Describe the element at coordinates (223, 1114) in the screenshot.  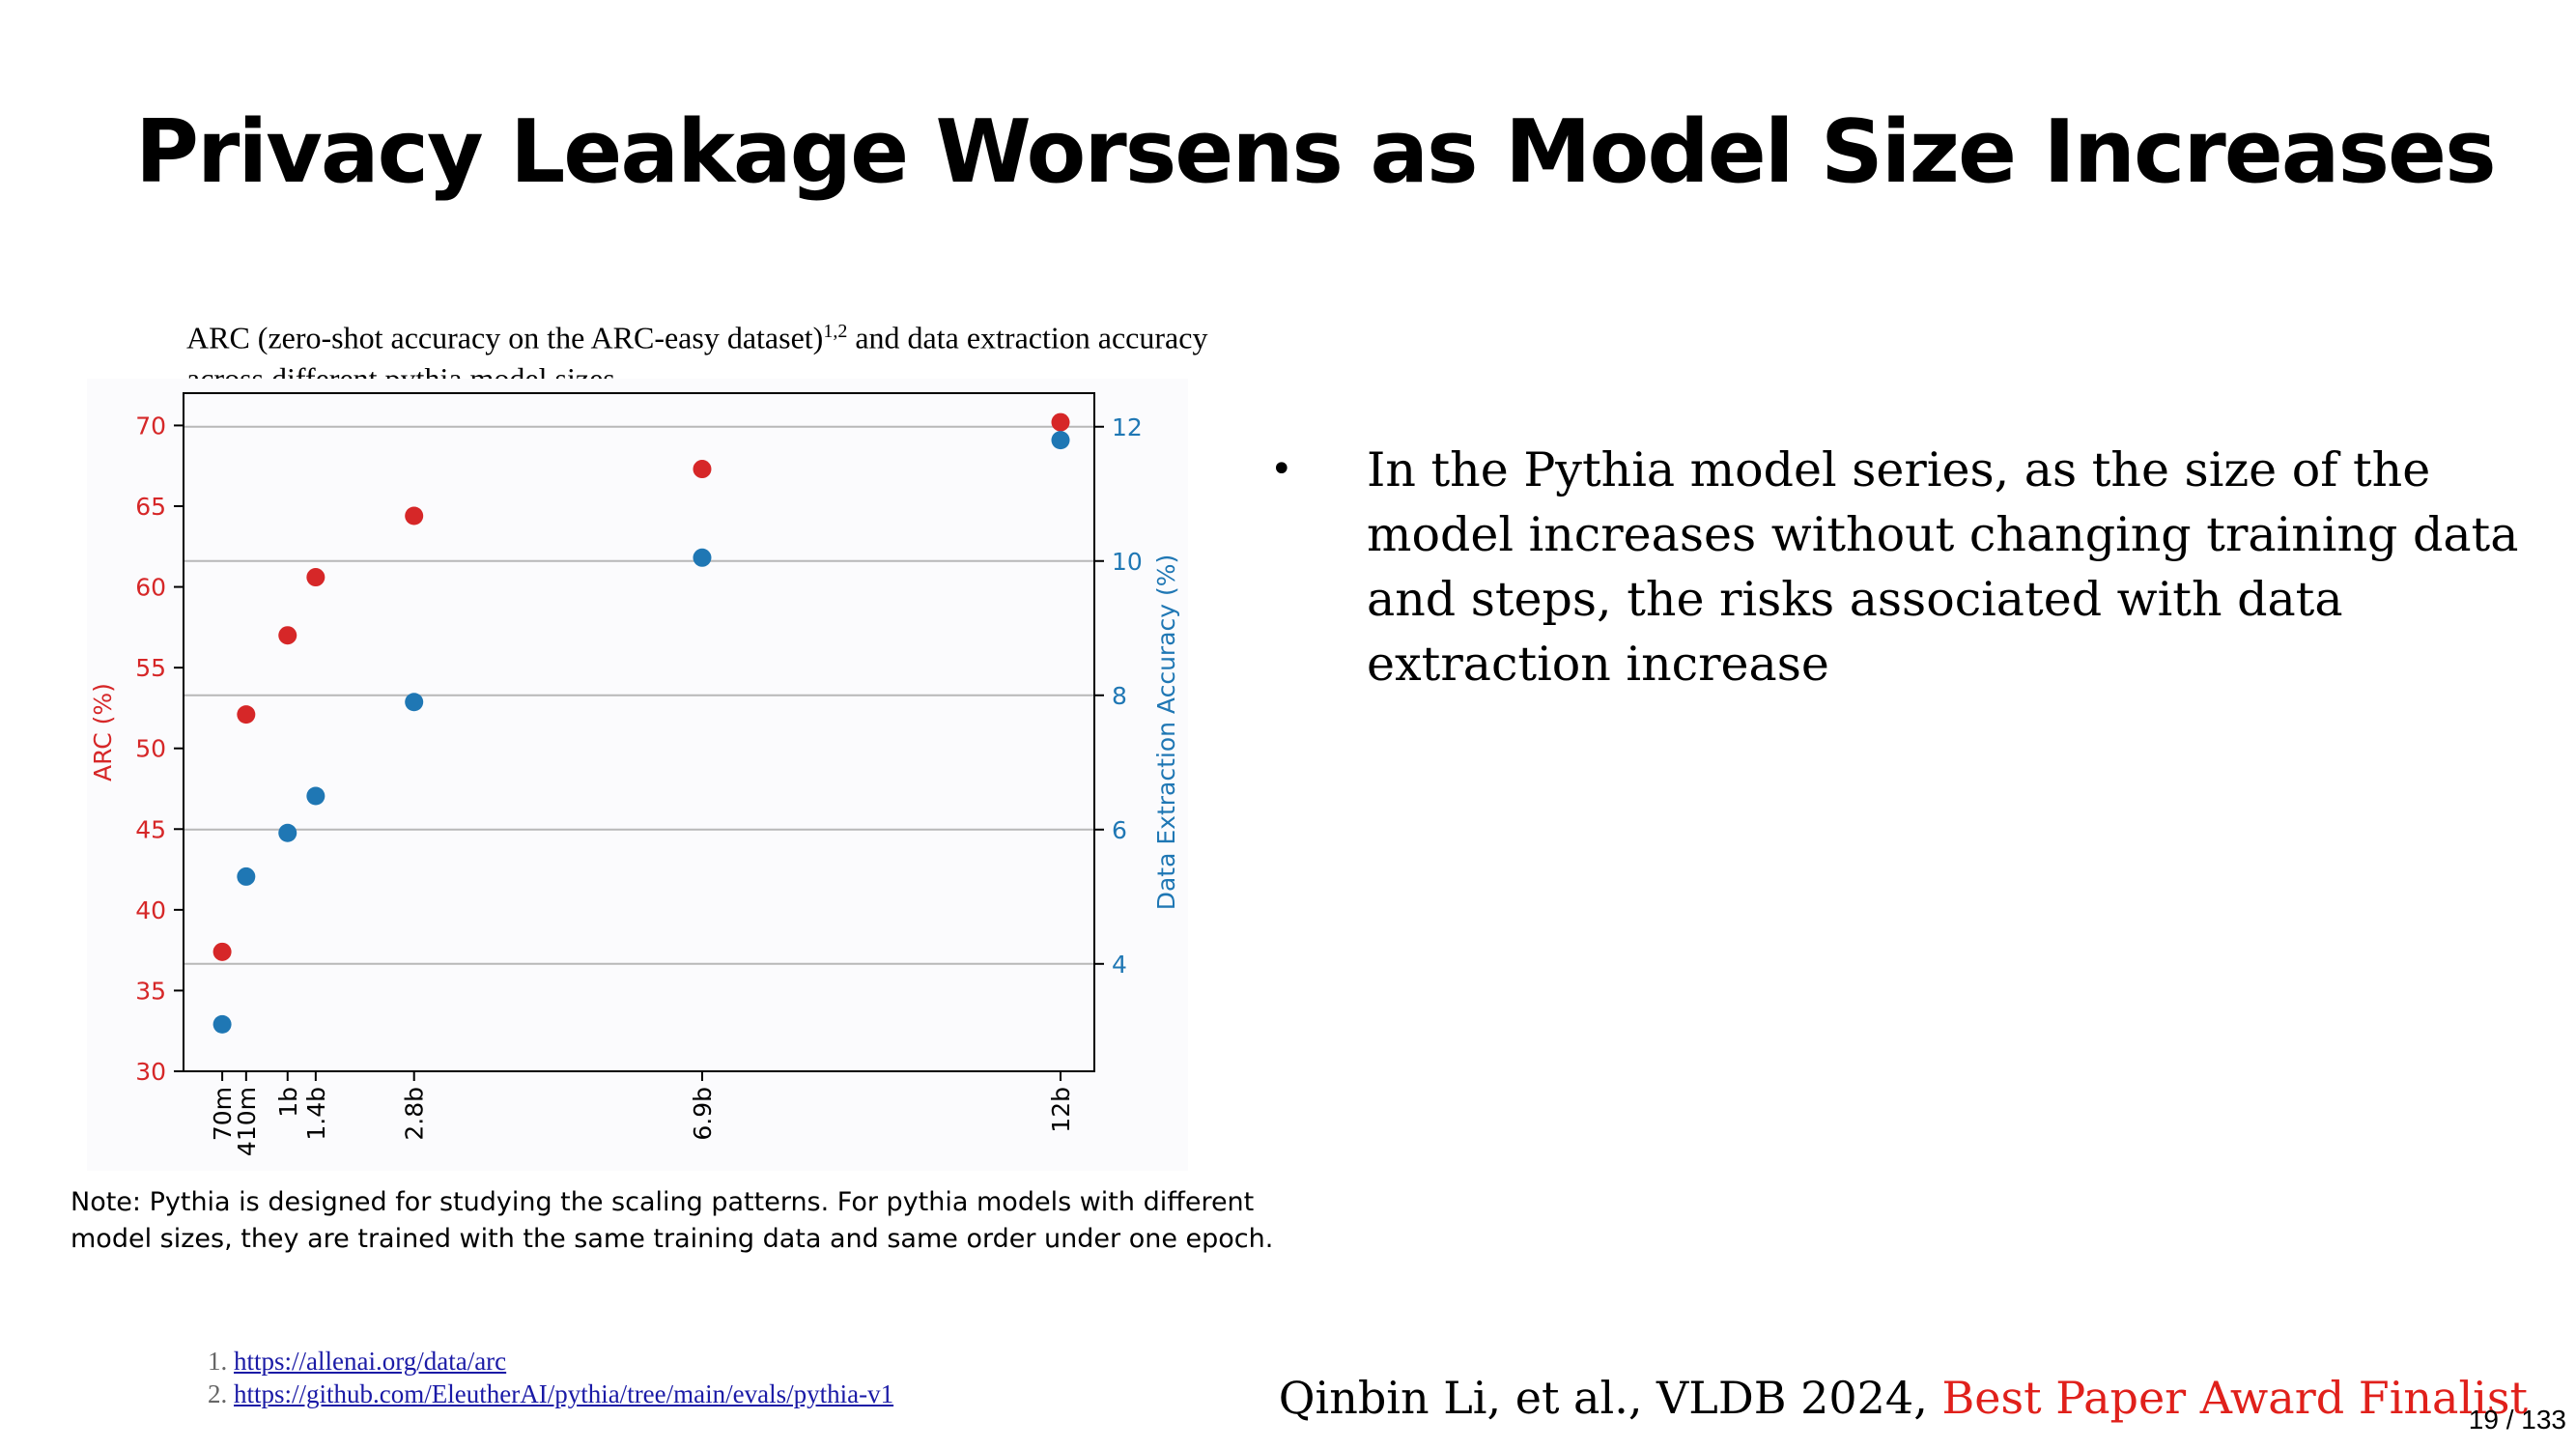
I see `x-axis-tick-label: 70m` at that location.